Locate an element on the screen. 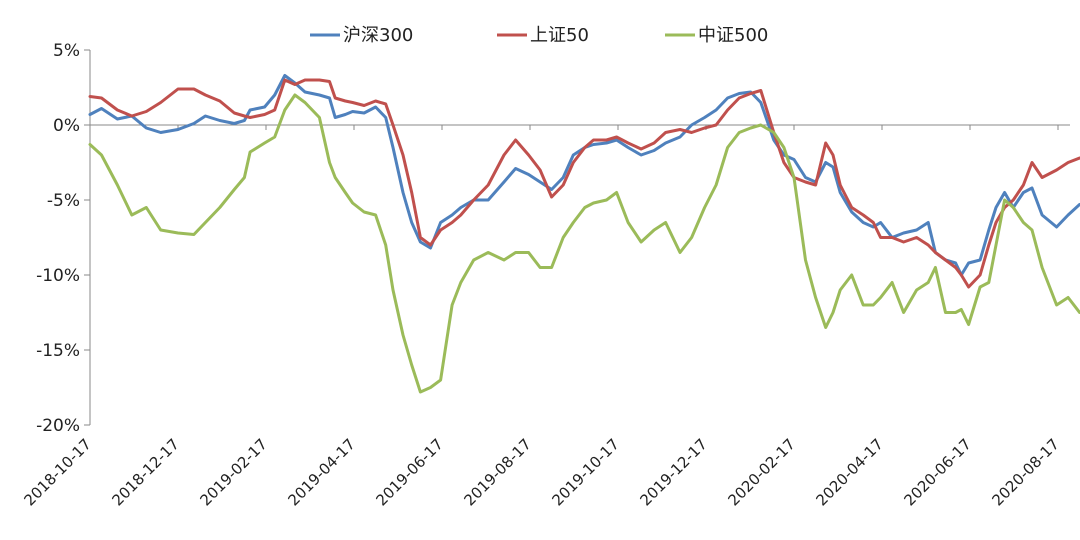  x-tick-label: 2019-10-17 is located at coordinates (585, 472).